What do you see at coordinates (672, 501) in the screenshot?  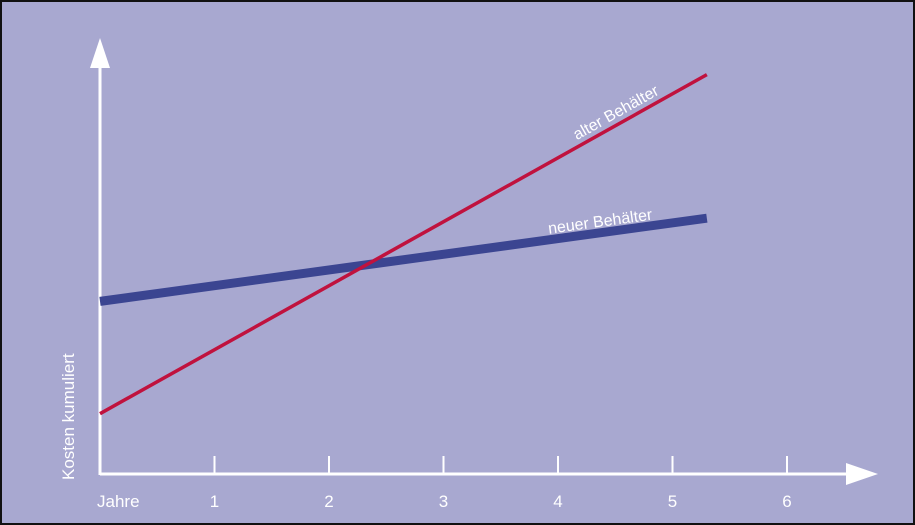 I see `x-tick-label: 5` at bounding box center [672, 501].